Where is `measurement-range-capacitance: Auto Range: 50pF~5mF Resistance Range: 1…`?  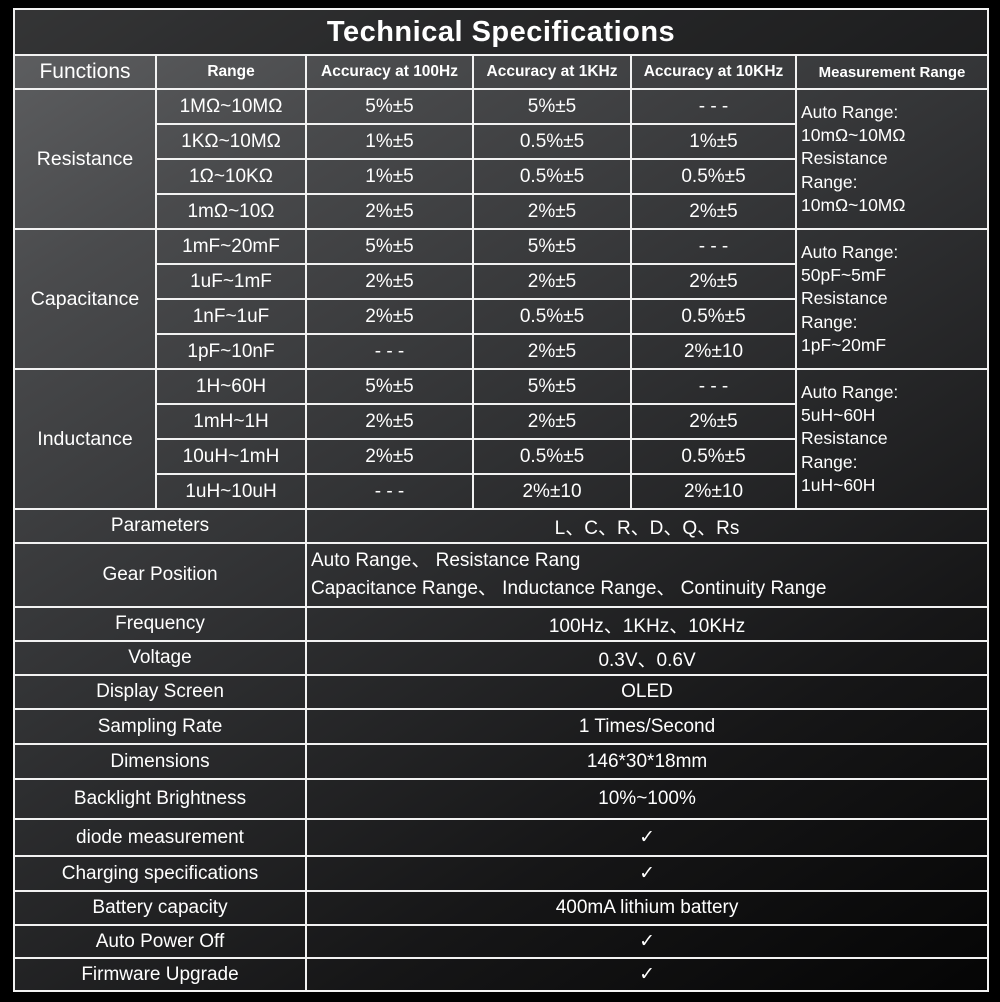
measurement-range-capacitance: Auto Range: 50pF~5mF Resistance Range: 1… is located at coordinates (892, 299).